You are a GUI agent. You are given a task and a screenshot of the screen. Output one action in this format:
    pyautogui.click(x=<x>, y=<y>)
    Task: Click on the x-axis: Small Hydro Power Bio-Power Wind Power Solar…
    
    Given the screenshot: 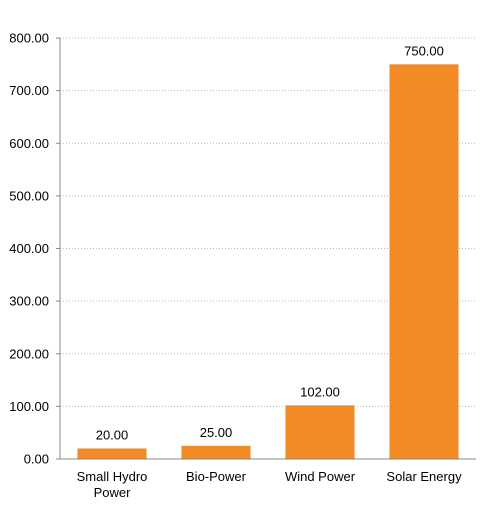 What is the action you would take?
    pyautogui.click(x=268, y=479)
    